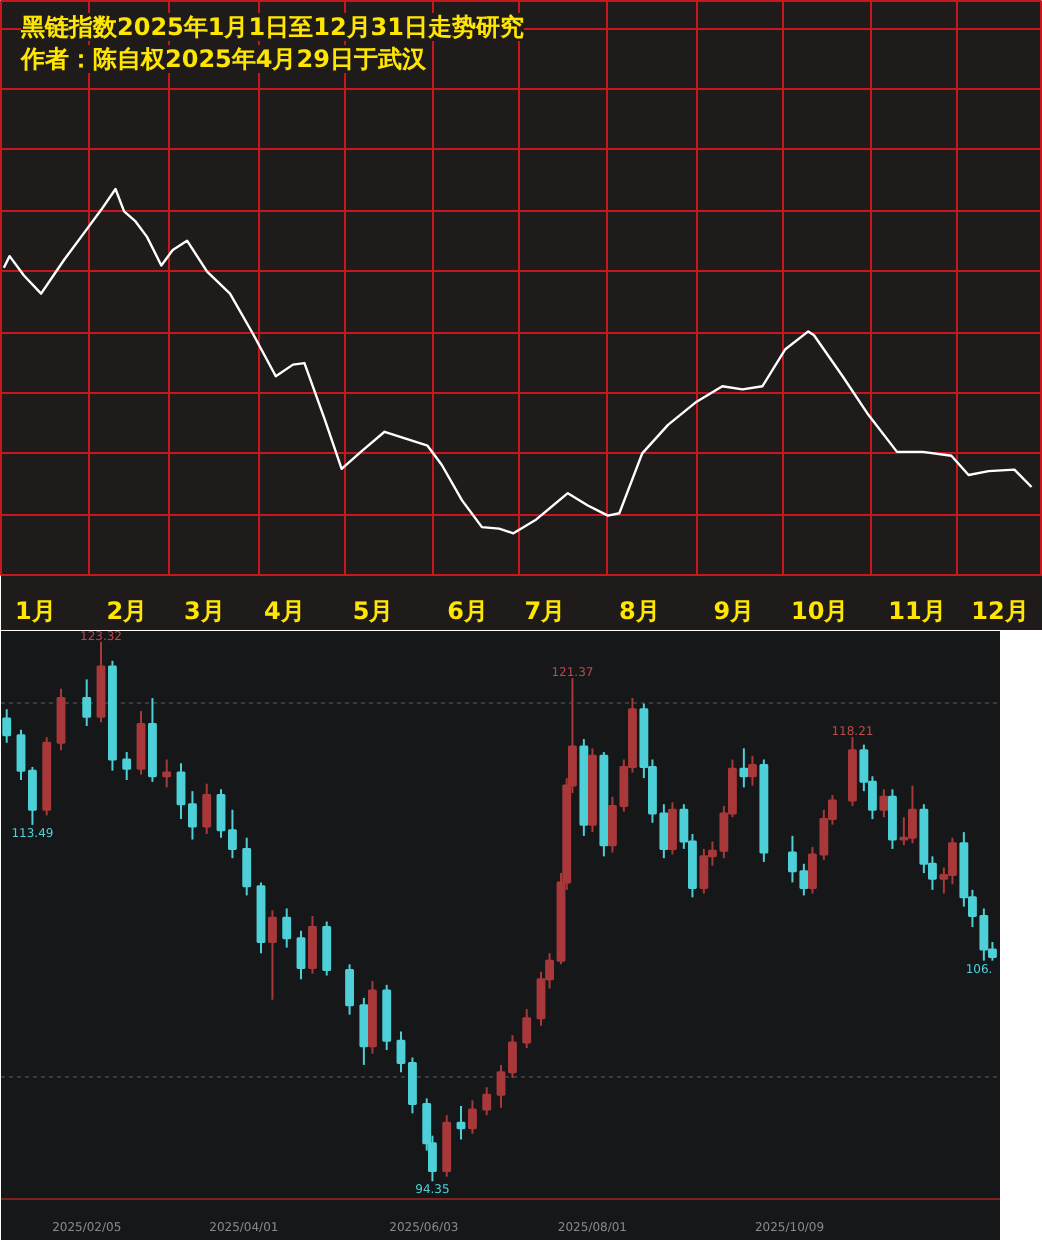  What do you see at coordinates (734, 611) in the screenshot?
I see `x-tick-label: 9月` at bounding box center [734, 611].